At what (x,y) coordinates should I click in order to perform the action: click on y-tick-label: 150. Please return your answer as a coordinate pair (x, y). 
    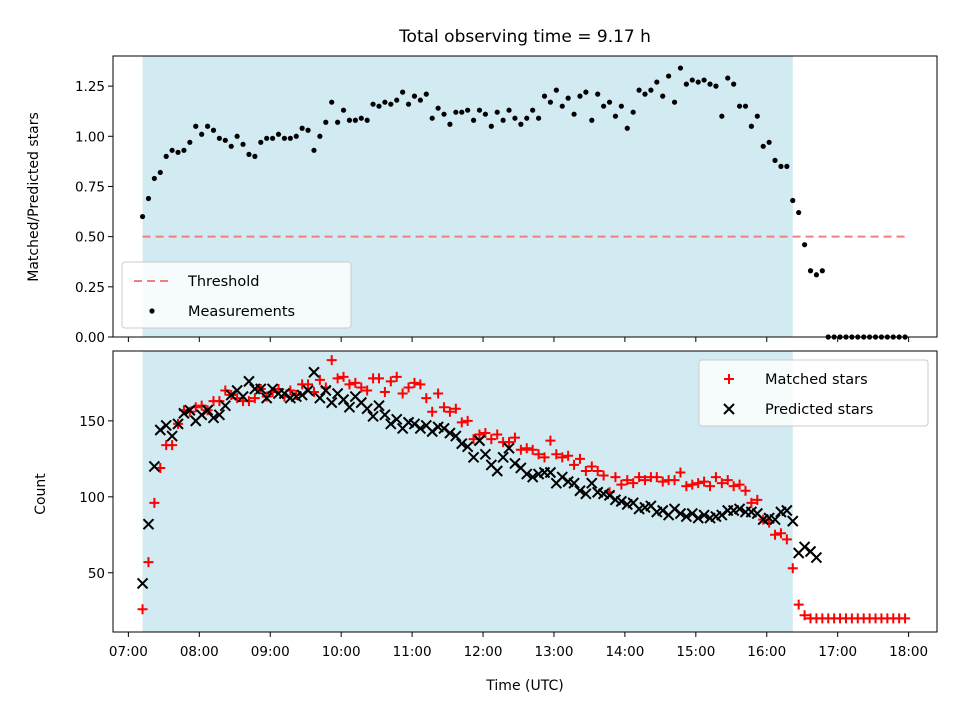
    Looking at the image, I should click on (92, 422).